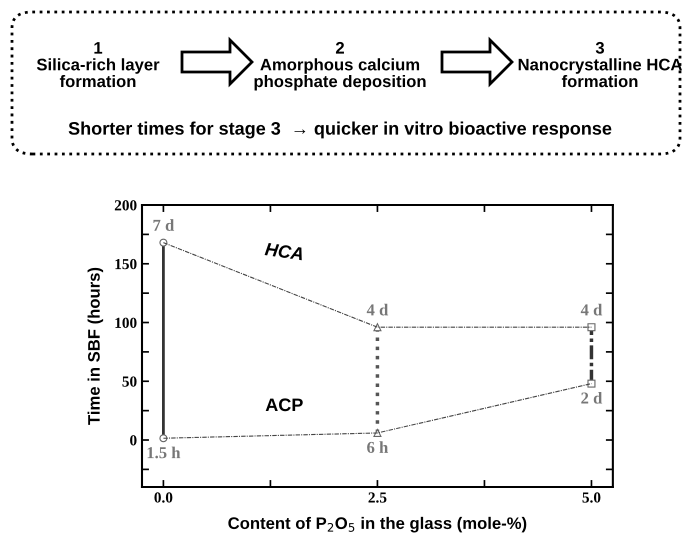  I want to click on text: 2 Amorphous calcium phosphate deposition, so click(340, 66).